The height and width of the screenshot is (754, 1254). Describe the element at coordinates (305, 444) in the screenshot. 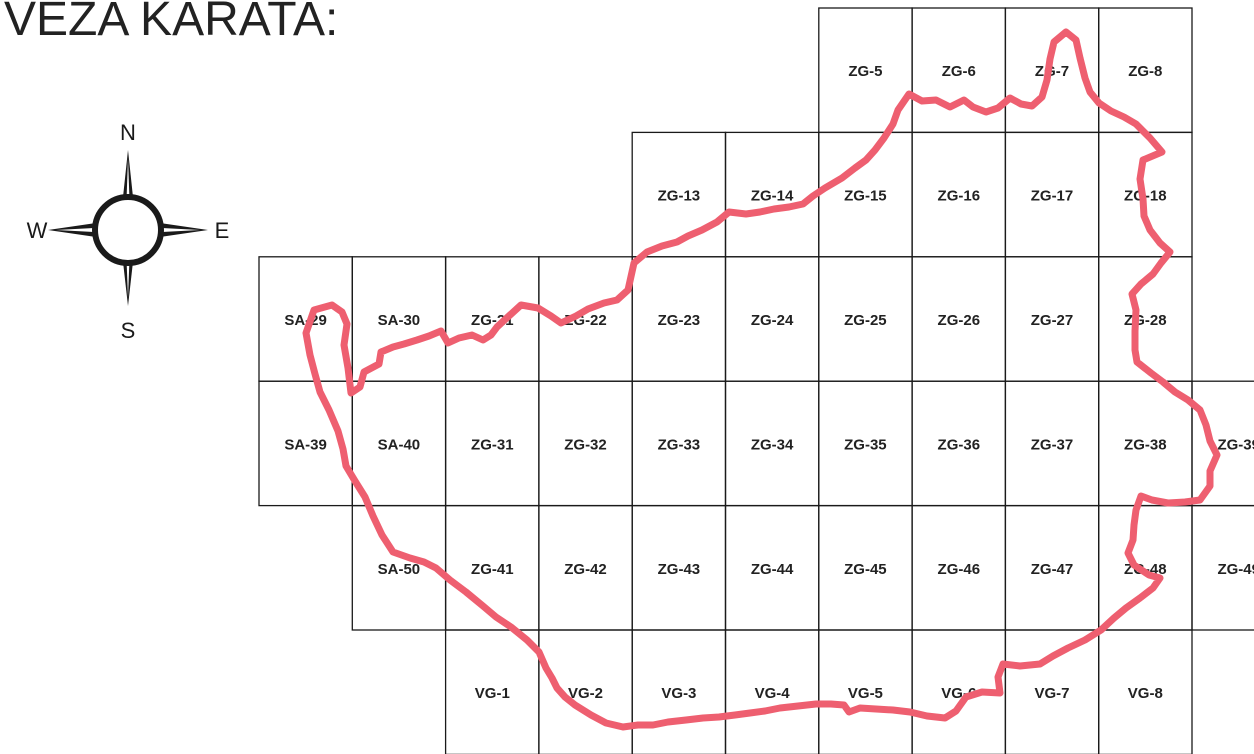

I see `map-sheet-label: SA-39` at that location.